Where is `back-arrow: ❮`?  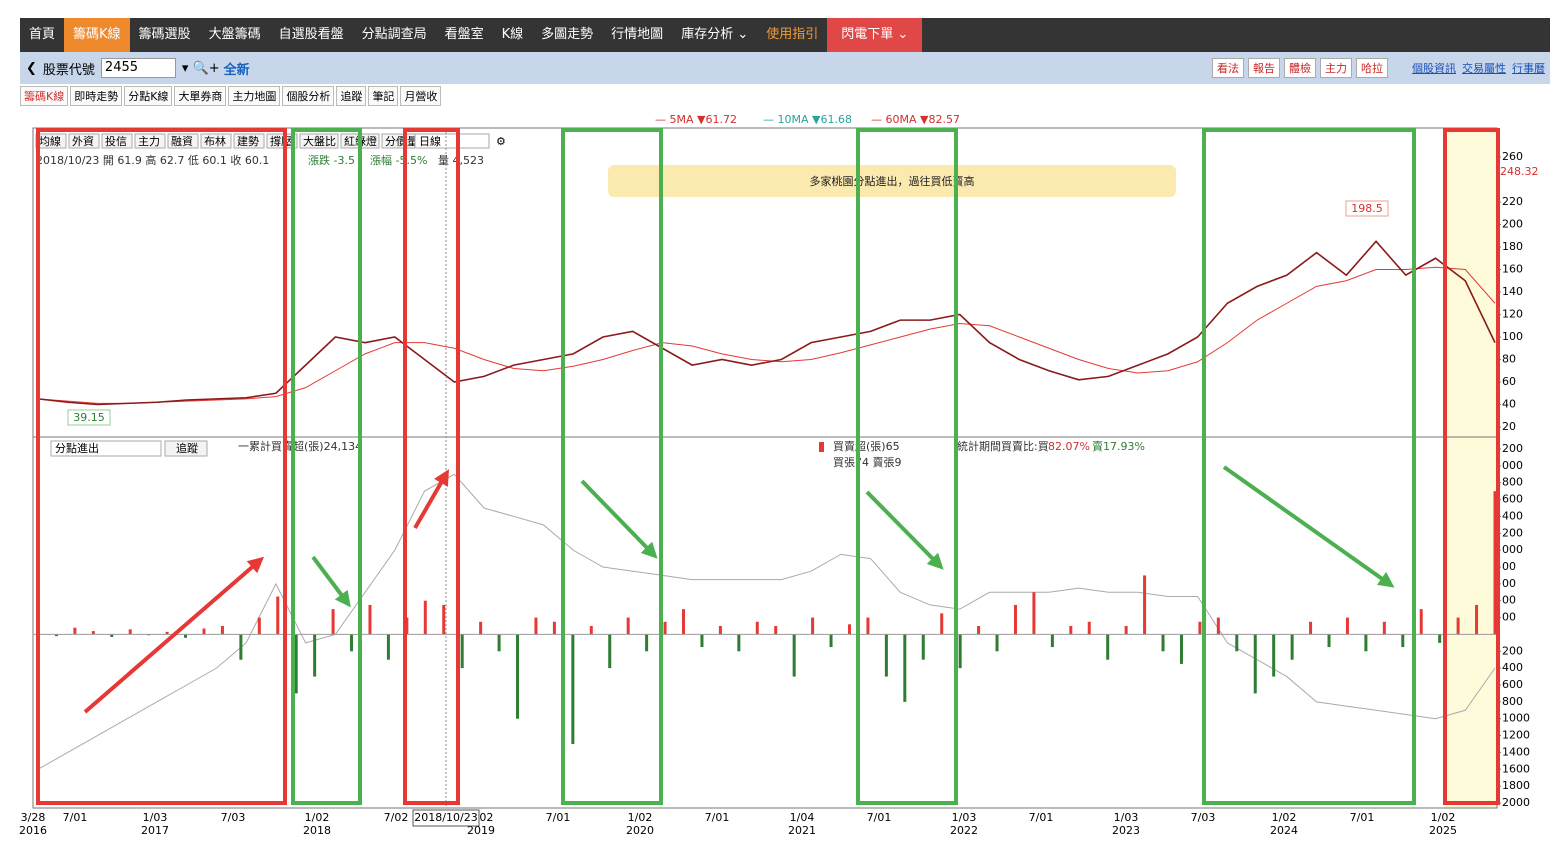 back-arrow: ❮ is located at coordinates (31, 68).